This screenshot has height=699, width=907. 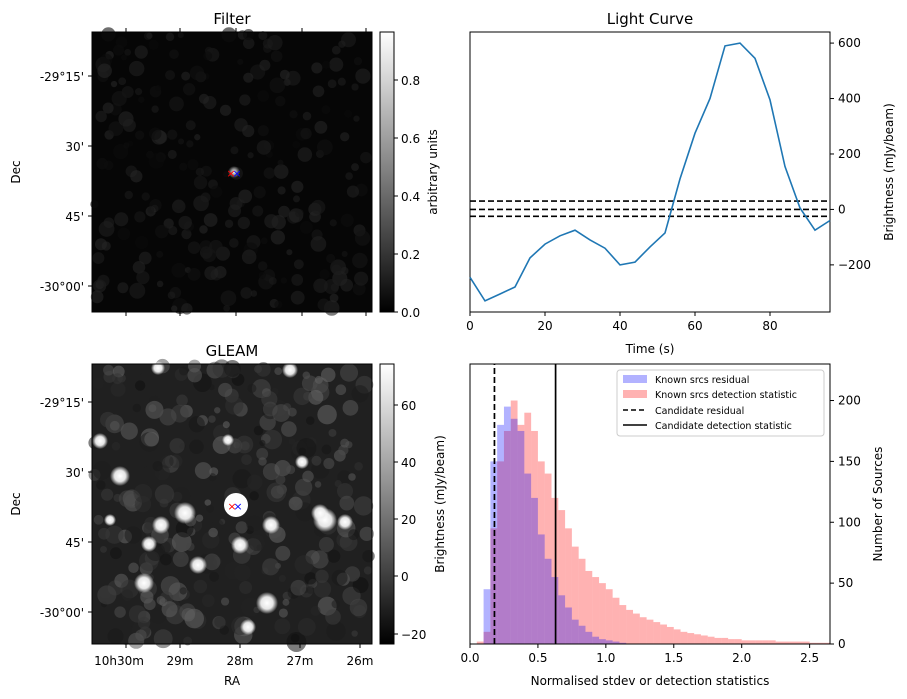 What do you see at coordinates (849, 461) in the screenshot?
I see `y-tick-label: 150` at bounding box center [849, 461].